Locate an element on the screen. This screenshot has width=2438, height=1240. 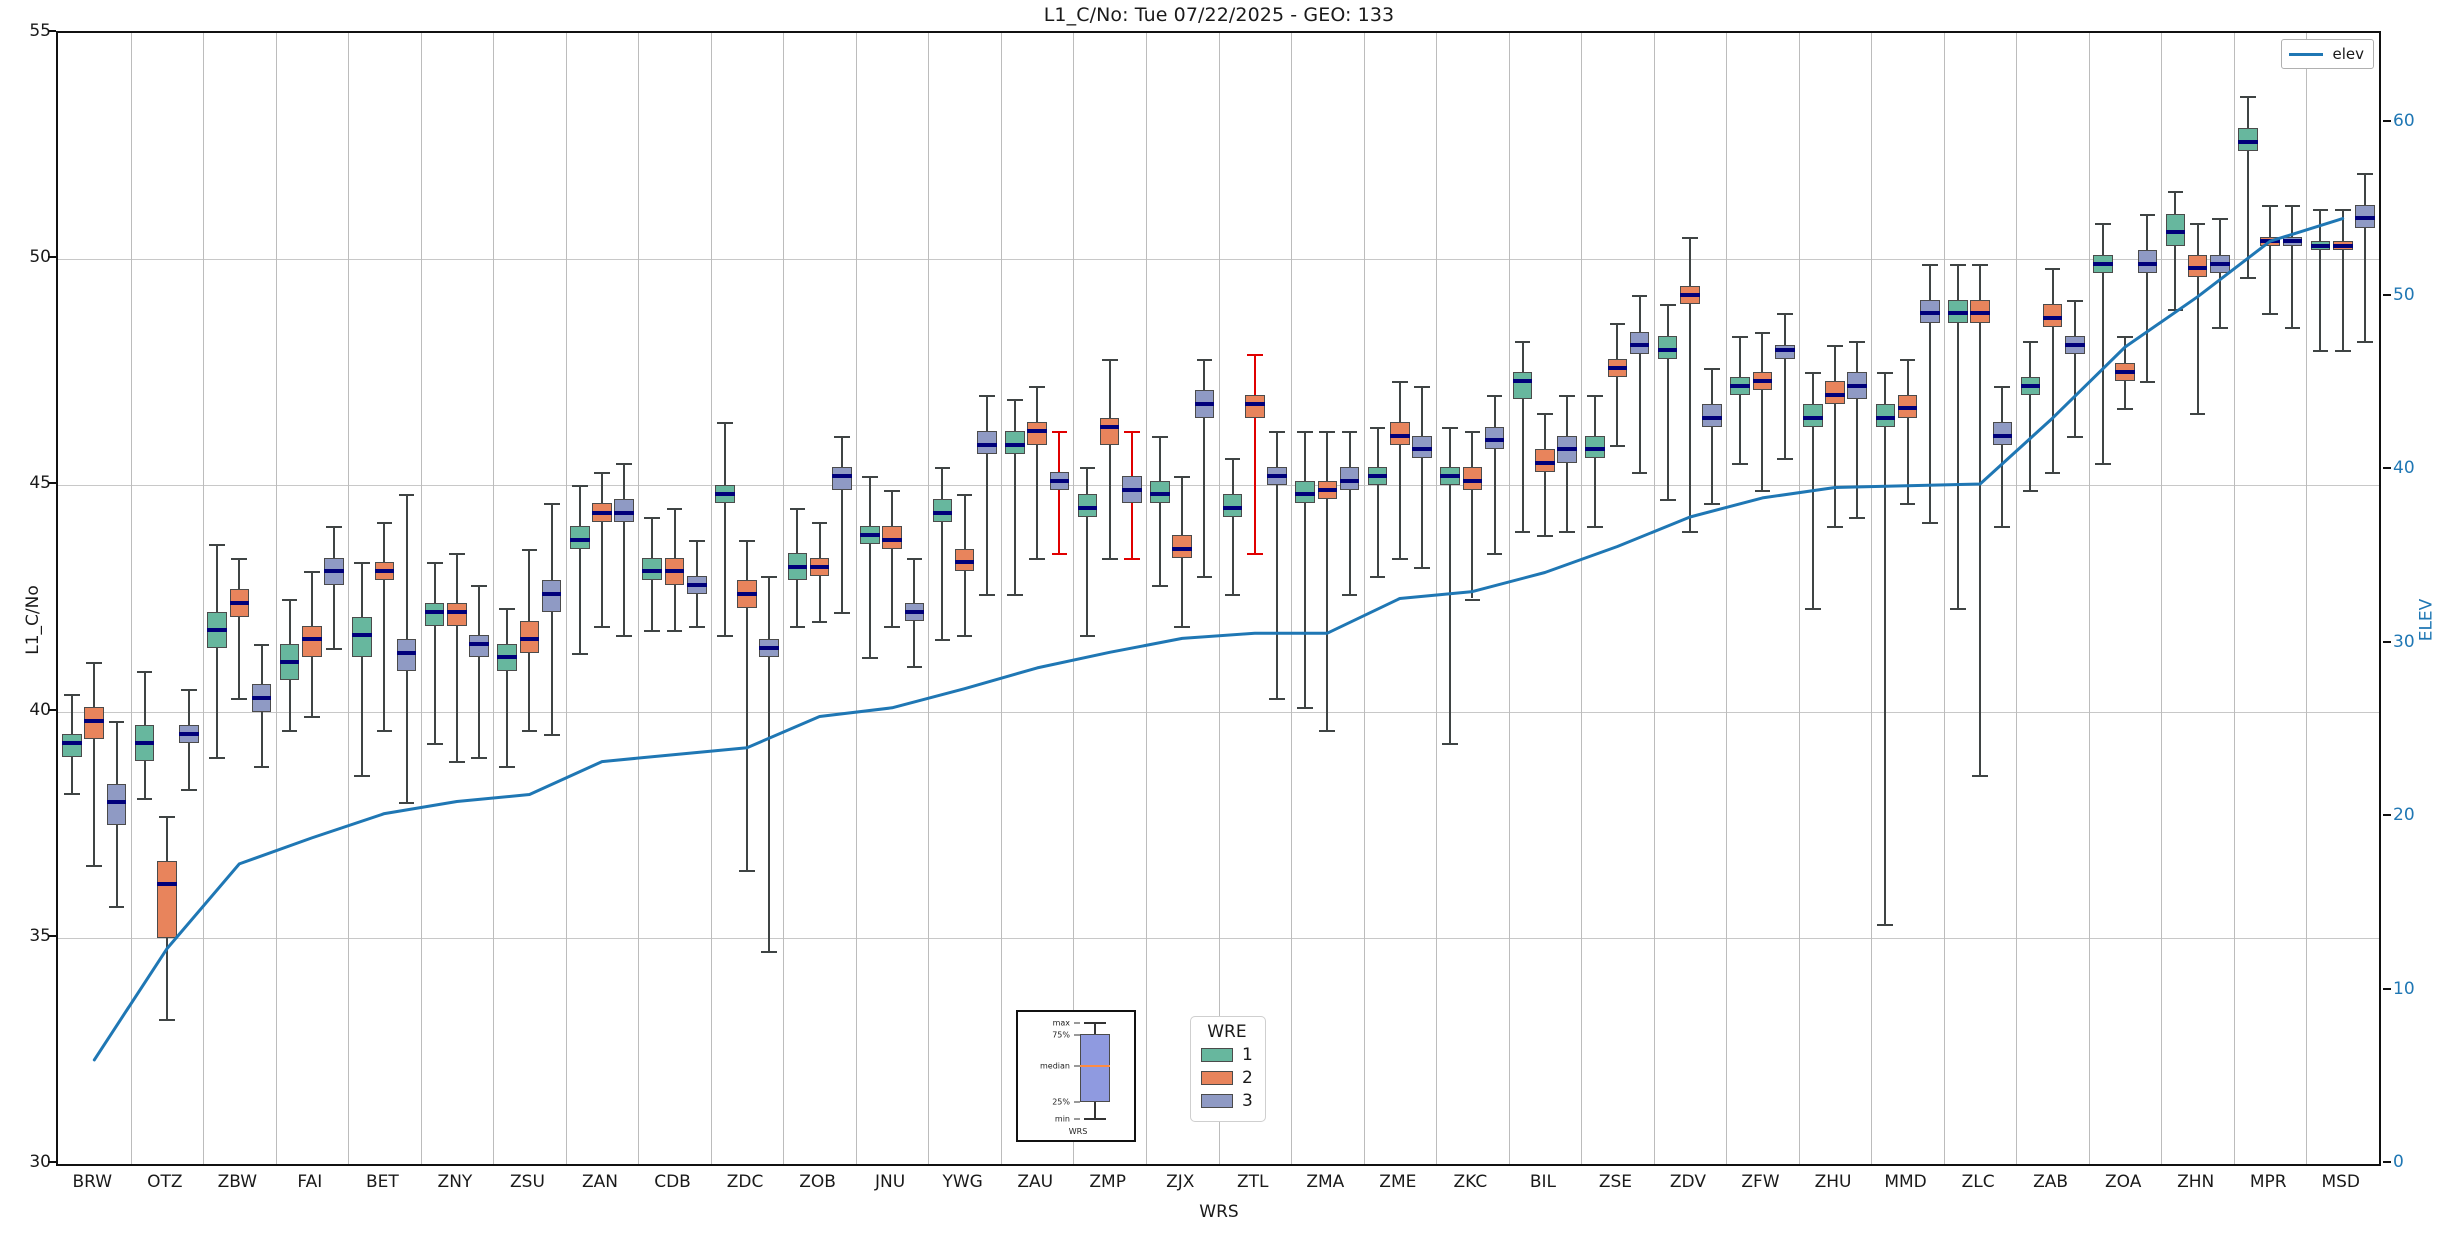
elev-legend: elev is located at coordinates (2327, 54).